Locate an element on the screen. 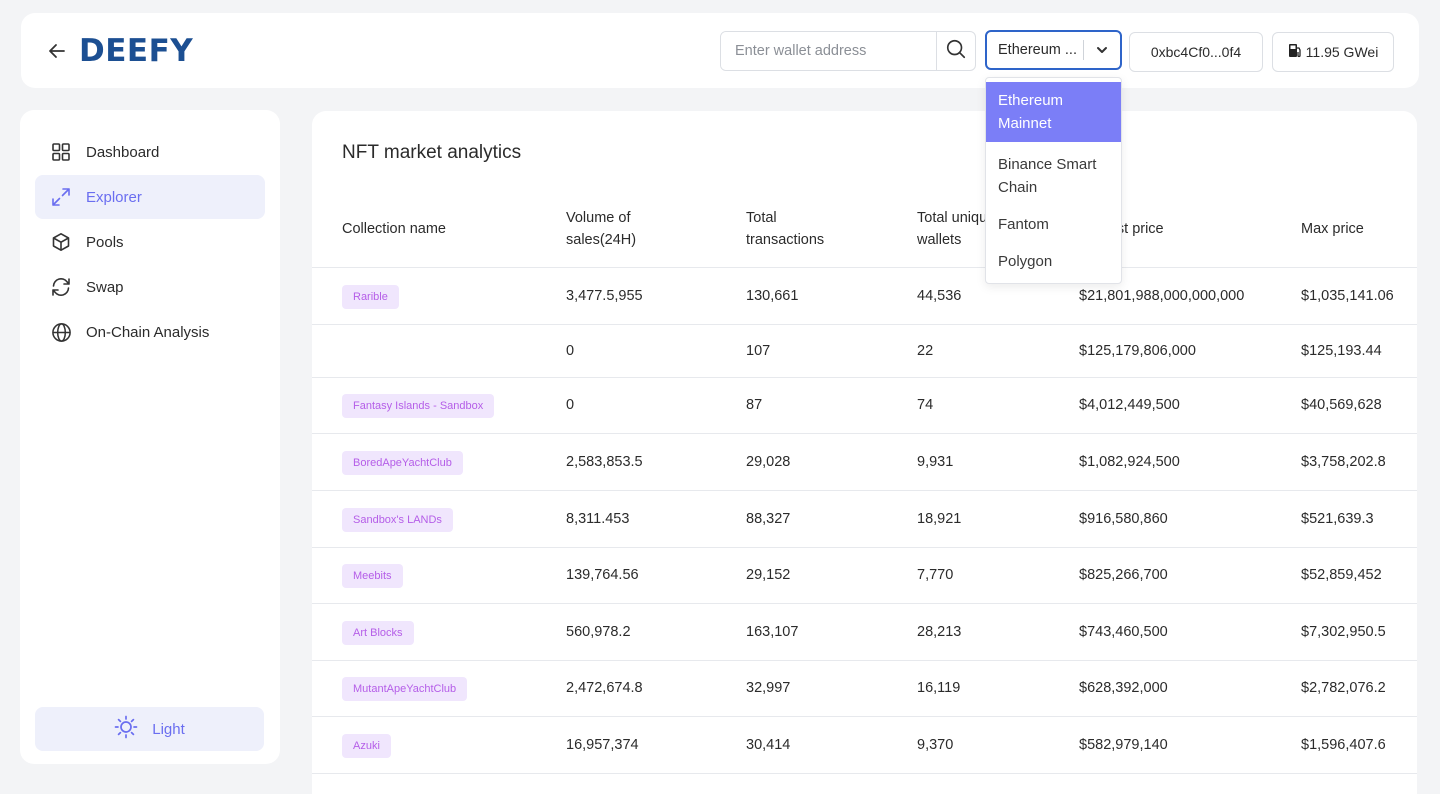 This screenshot has width=1440, height=794. cell-volume: 8,311.453 is located at coordinates (598, 519).